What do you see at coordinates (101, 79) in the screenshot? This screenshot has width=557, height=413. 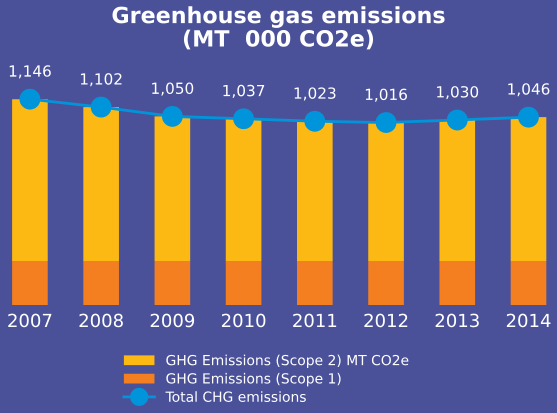 I see `data-label: 1,102` at bounding box center [101, 79].